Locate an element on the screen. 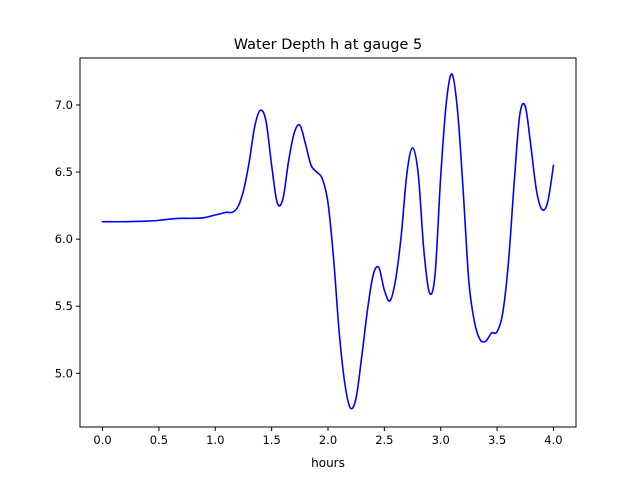  x-tick-label: 3.0 is located at coordinates (441, 440).